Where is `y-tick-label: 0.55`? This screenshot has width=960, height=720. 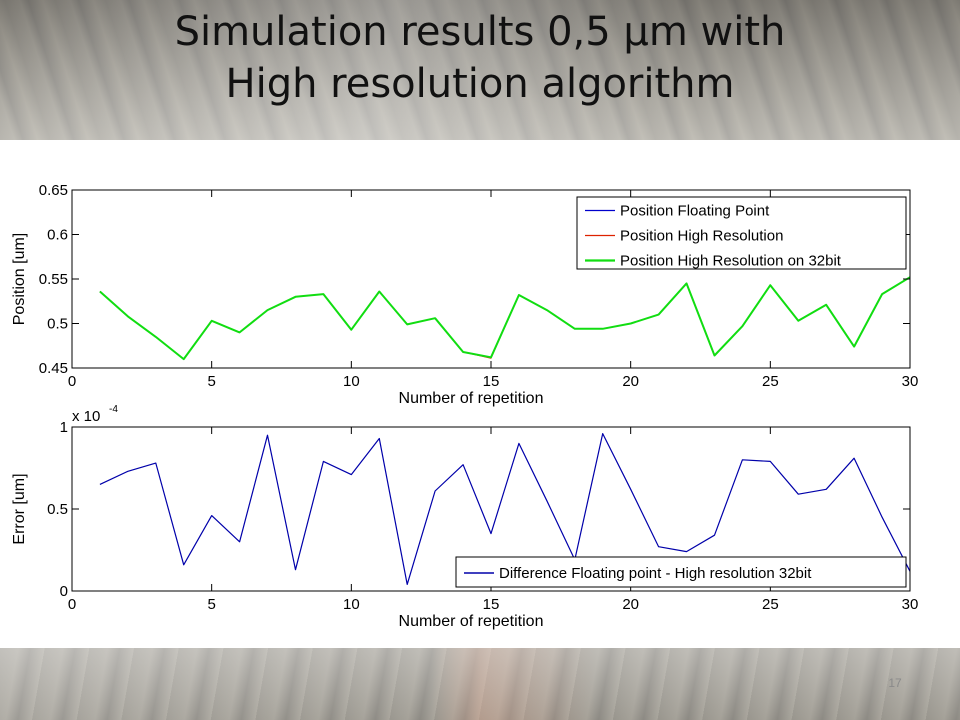 y-tick-label: 0.55 is located at coordinates (53, 279).